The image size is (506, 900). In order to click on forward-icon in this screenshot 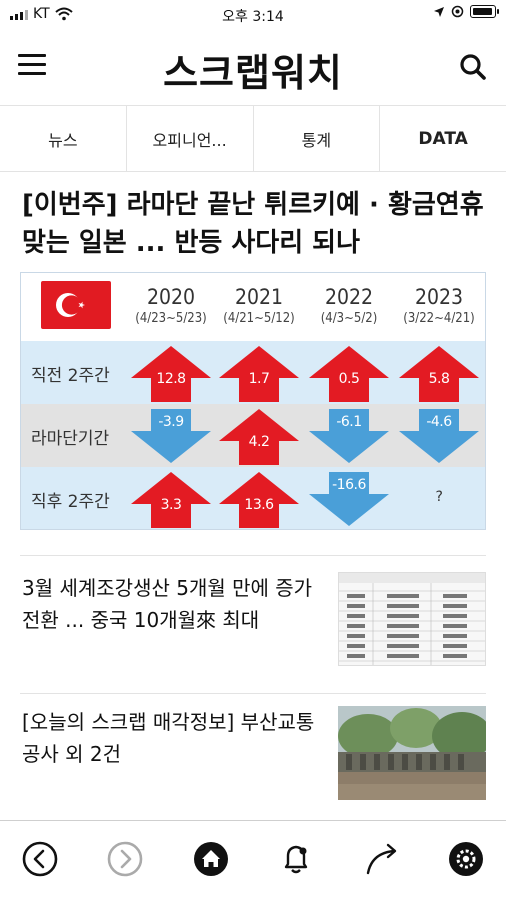, I will do `click(125, 859)`.